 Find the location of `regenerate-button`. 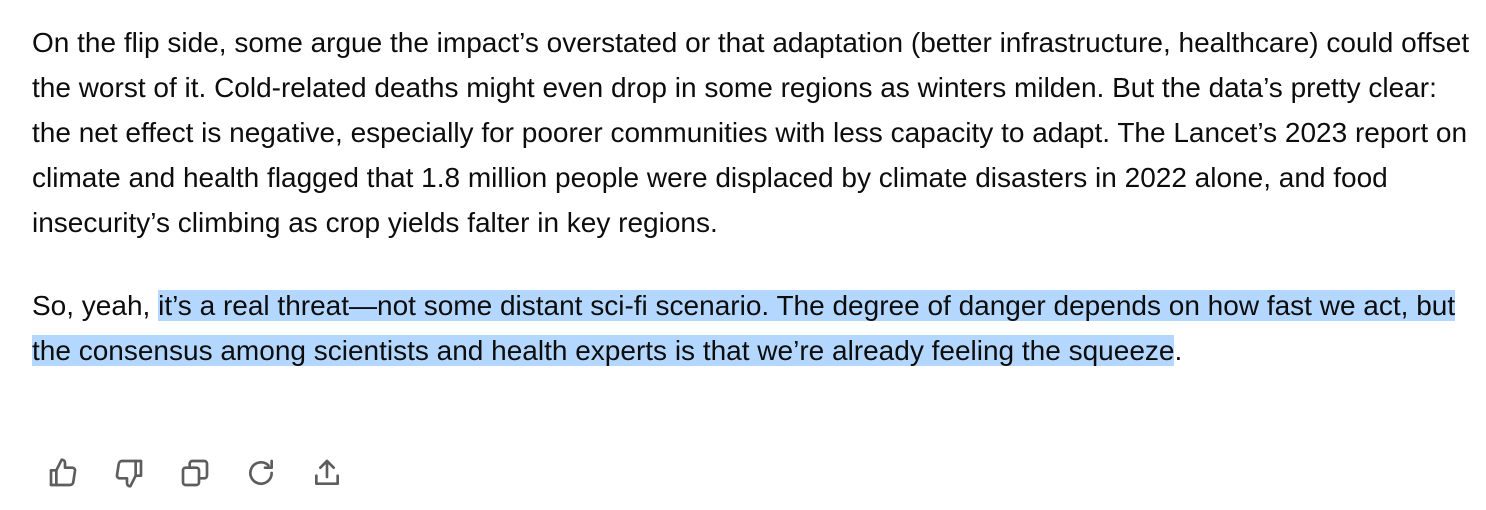

regenerate-button is located at coordinates (261, 473).